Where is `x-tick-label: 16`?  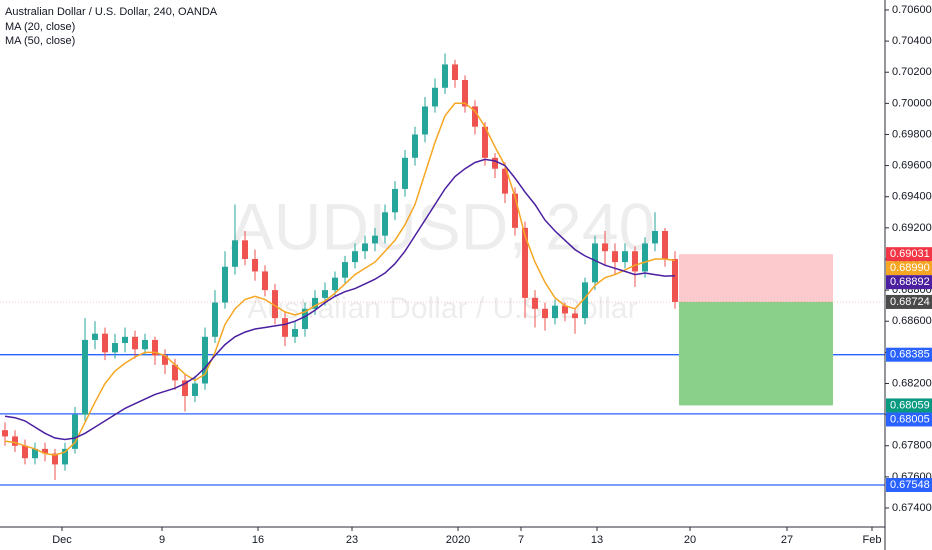 x-tick-label: 16 is located at coordinates (258, 540).